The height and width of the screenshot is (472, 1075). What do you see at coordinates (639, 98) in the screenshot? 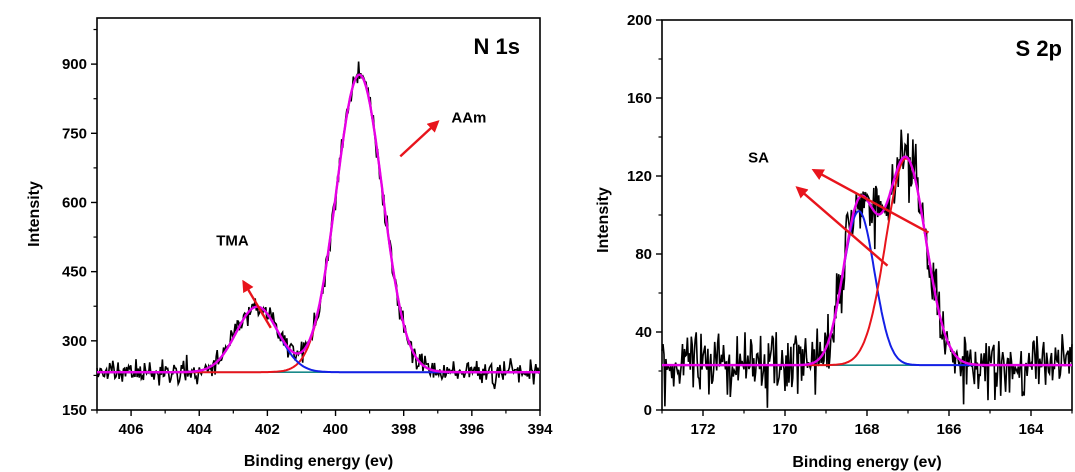
I see `s2p-y-tick-label: 160` at bounding box center [639, 98].